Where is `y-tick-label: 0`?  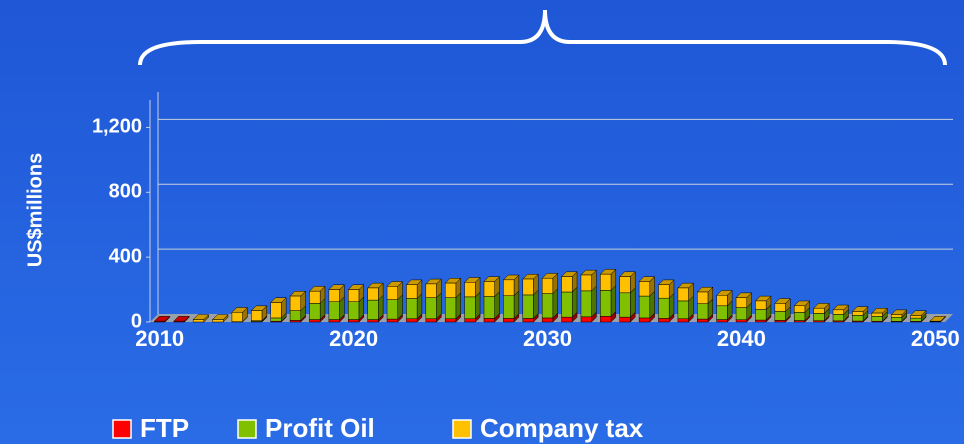 y-tick-label: 0 is located at coordinates (136, 321).